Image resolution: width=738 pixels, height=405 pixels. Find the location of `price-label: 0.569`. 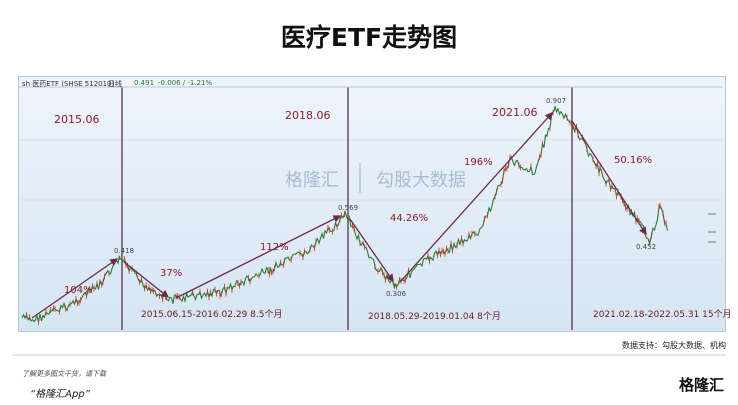

price-label: 0.569 is located at coordinates (348, 208).